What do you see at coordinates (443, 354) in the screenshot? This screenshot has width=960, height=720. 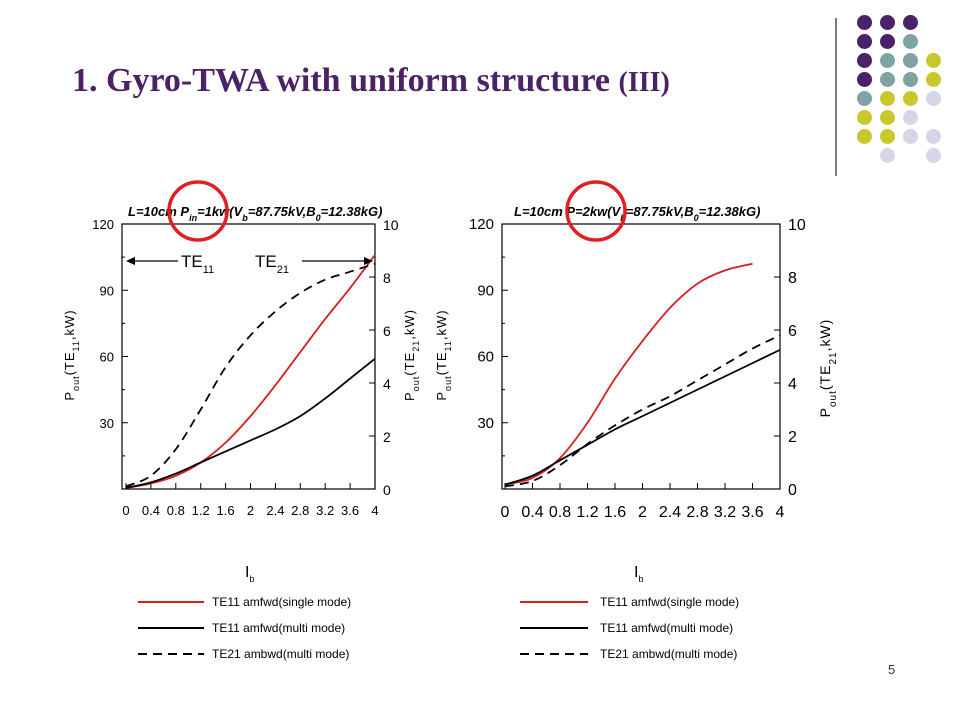 I see `right-axis-label: Pout(TE11,kW)` at bounding box center [443, 354].